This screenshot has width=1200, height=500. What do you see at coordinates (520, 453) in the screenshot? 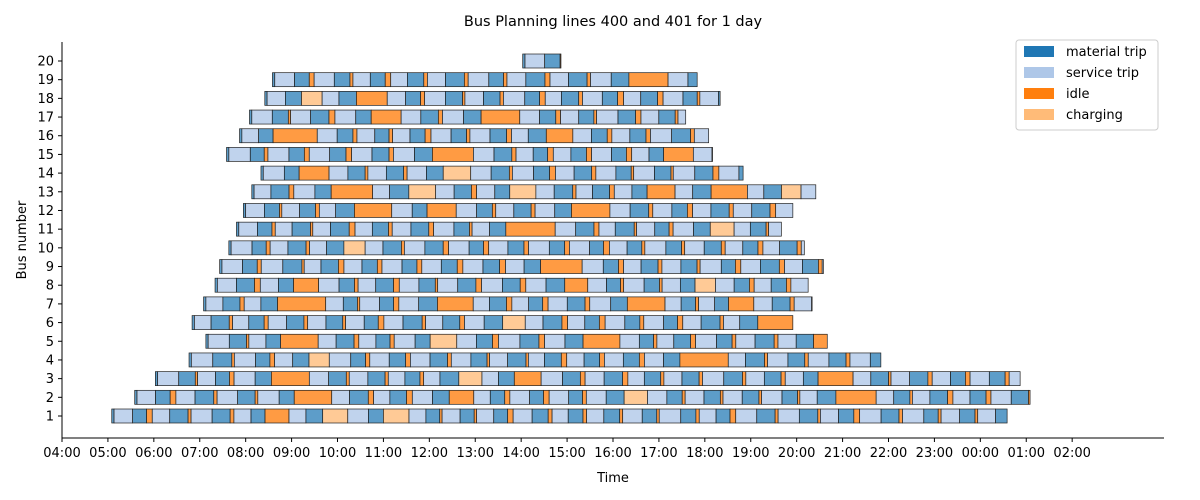
I see `x-tick-label: 14:00` at bounding box center [520, 453].